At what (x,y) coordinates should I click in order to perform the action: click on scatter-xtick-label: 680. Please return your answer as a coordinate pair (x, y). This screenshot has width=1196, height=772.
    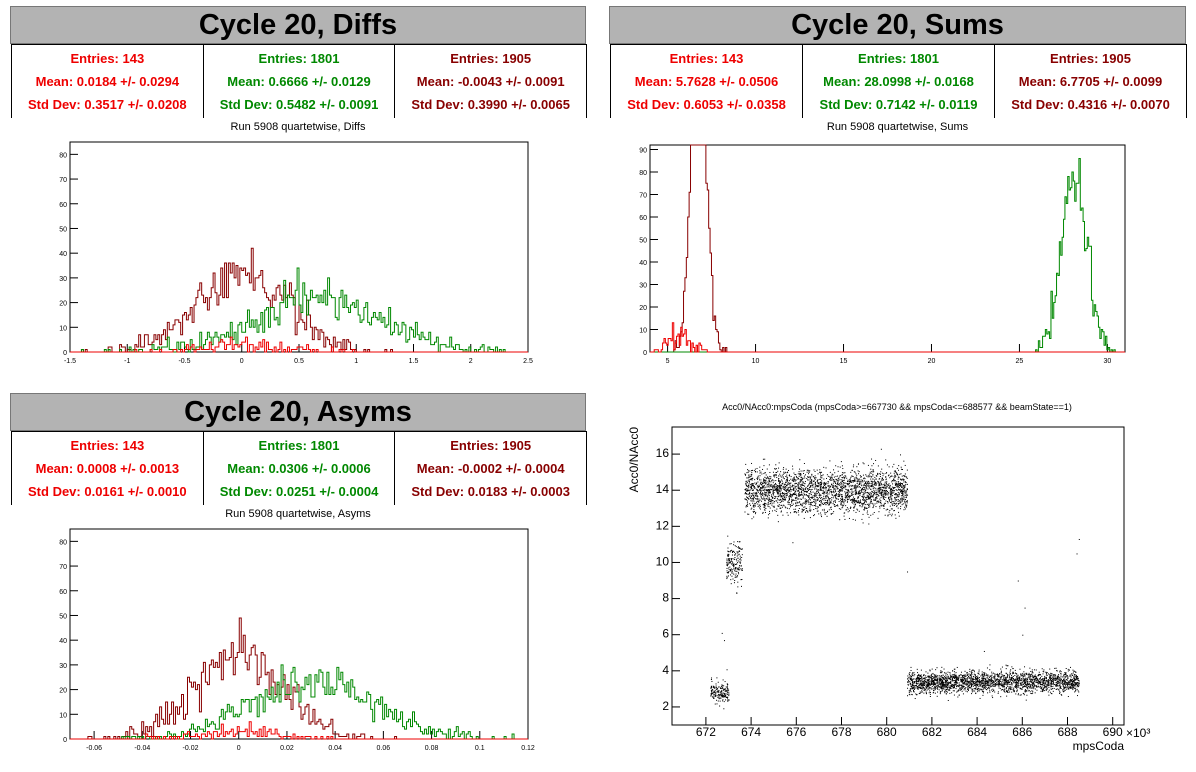
    Looking at the image, I should click on (887, 732).